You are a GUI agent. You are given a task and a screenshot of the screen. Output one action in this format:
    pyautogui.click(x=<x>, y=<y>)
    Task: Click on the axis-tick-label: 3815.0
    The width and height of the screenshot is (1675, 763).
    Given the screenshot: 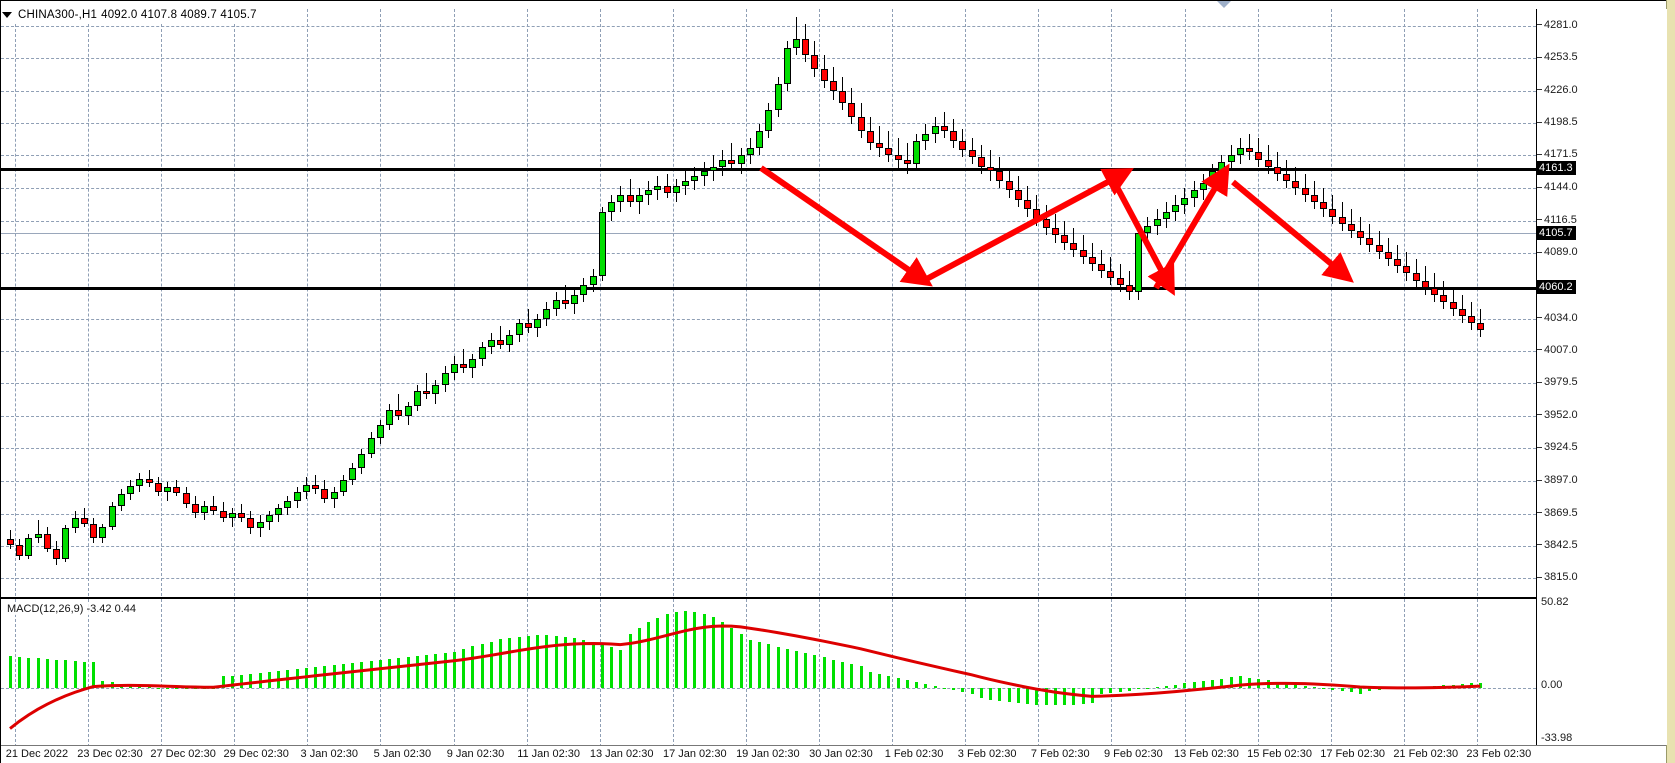 What is the action you would take?
    pyautogui.click(x=1557, y=577)
    